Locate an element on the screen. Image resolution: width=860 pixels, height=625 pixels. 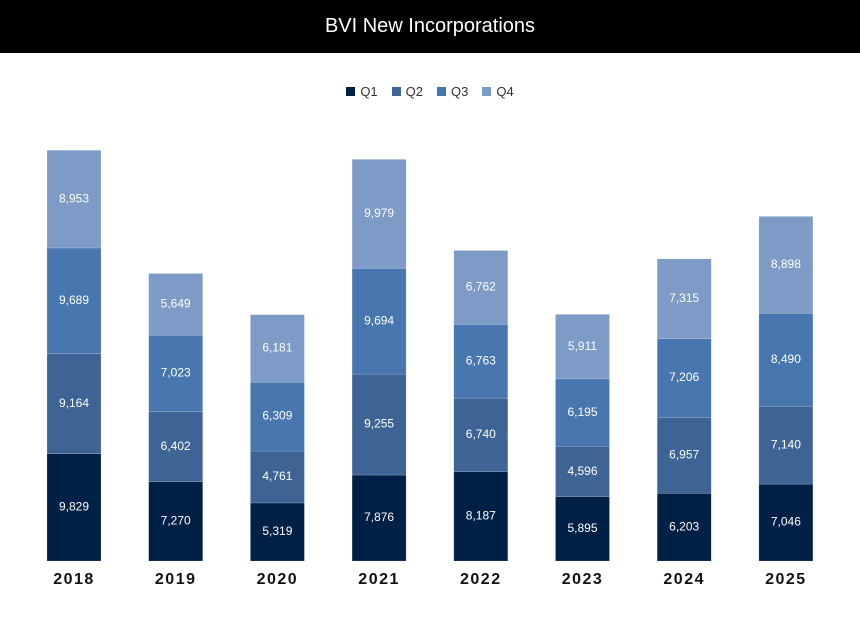
x-tick-label: 2022 is located at coordinates (481, 579).